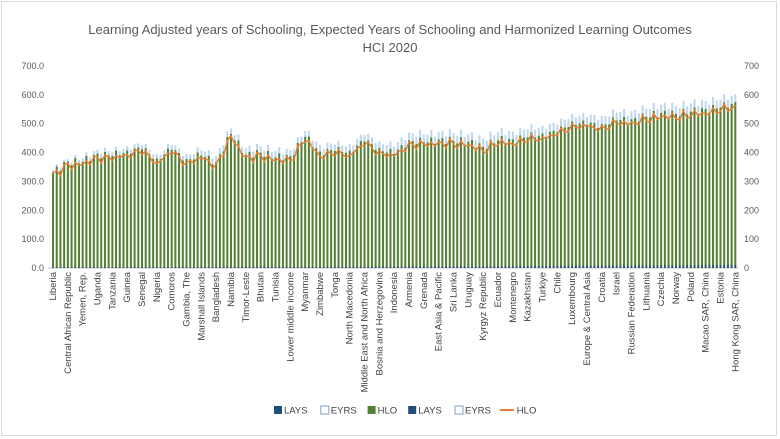  What do you see at coordinates (483, 306) in the screenshot?
I see `category-label: Kyrgyz Republic` at bounding box center [483, 306].